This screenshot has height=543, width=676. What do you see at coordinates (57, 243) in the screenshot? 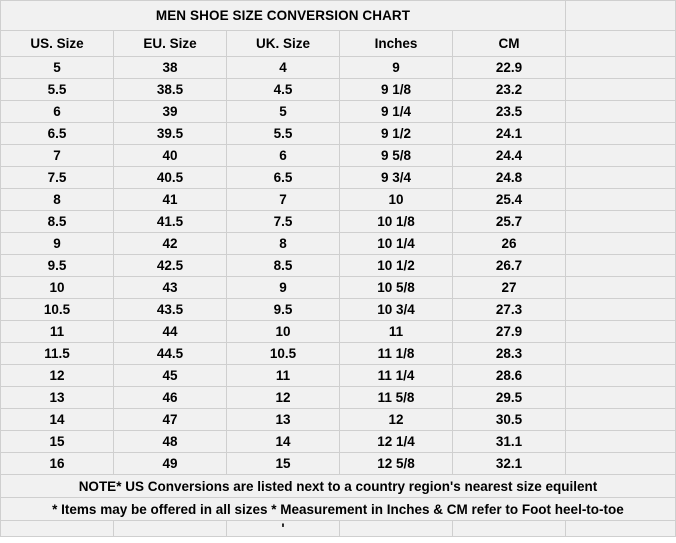
I see `cell-us-size: 9` at bounding box center [57, 243].